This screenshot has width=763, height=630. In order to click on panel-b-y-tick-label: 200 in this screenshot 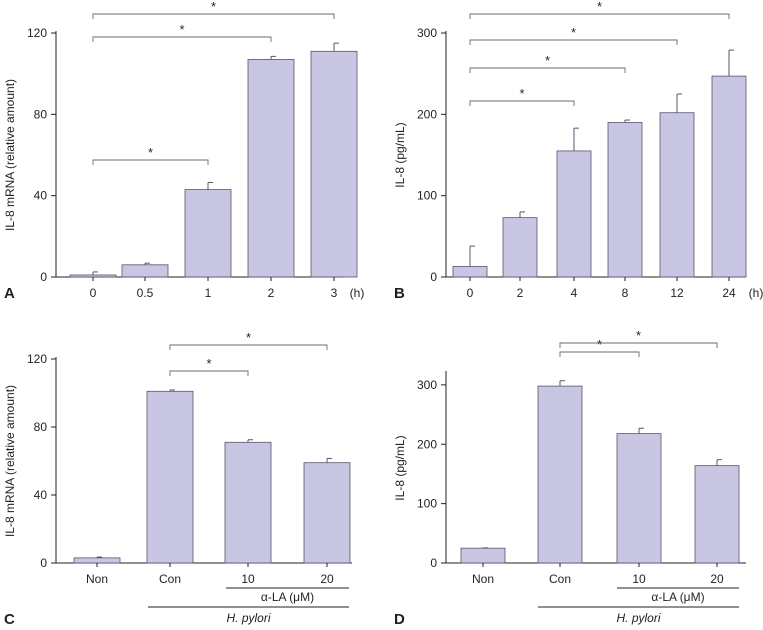, I will do `click(427, 114)`.